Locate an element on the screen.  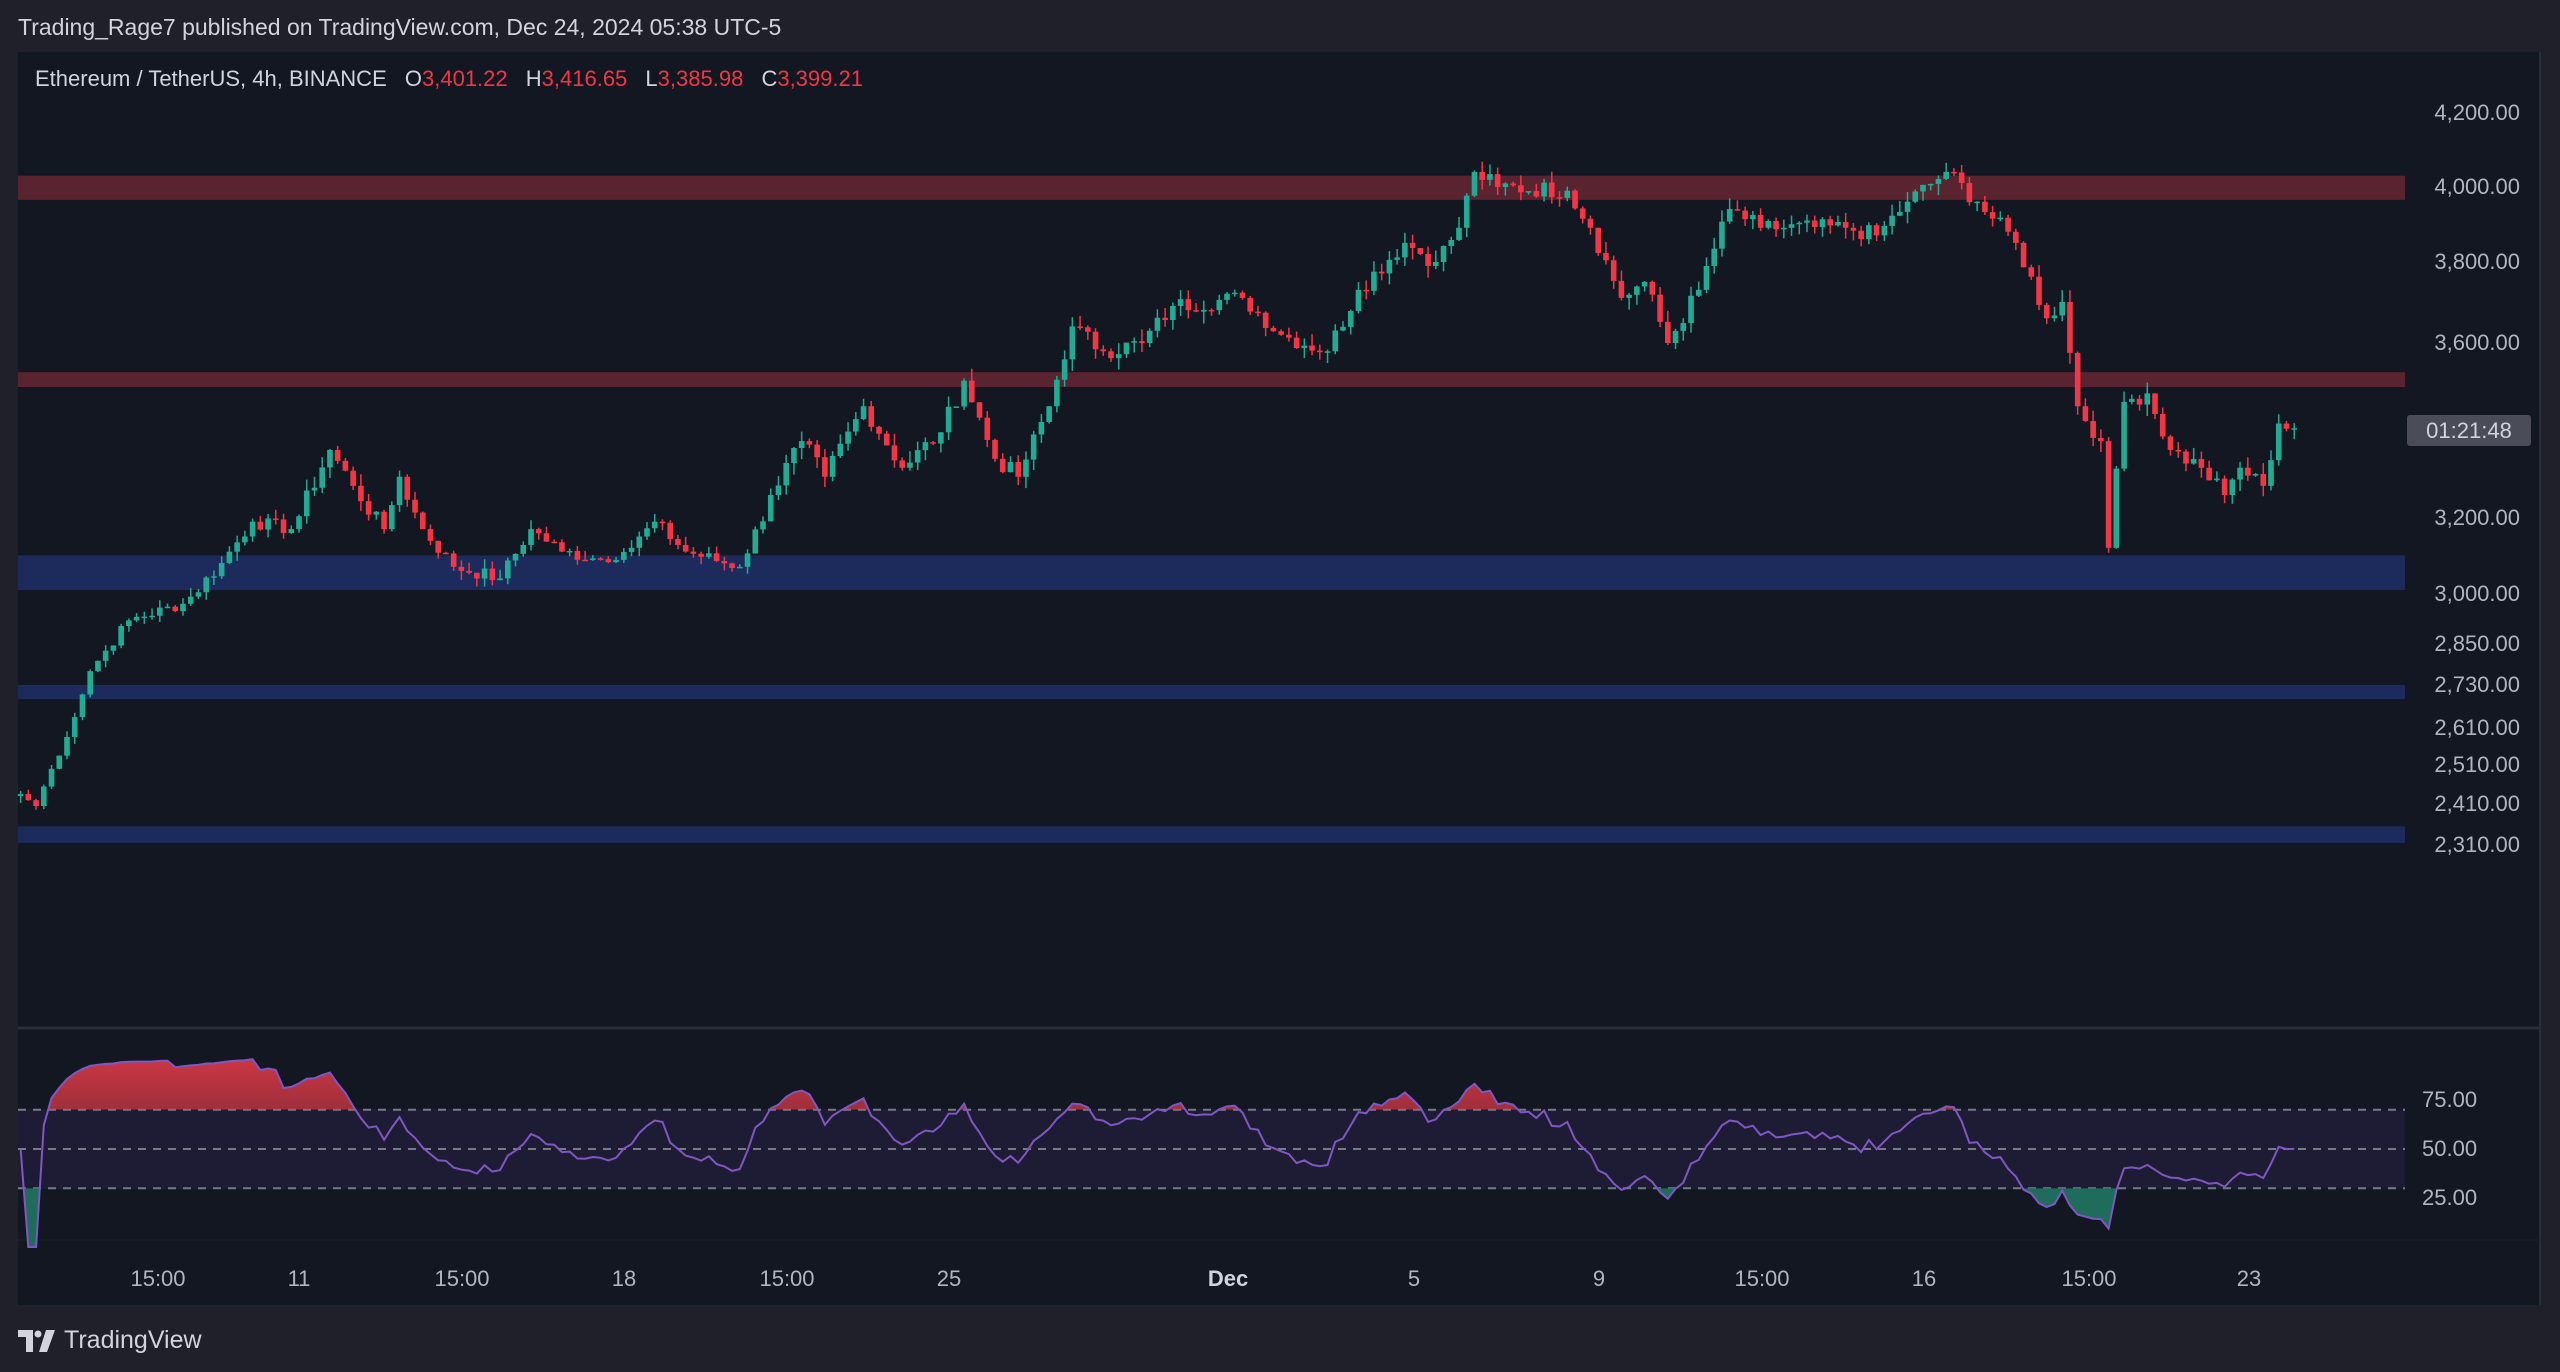
price-tick-label: 2,610.00 is located at coordinates (2477, 727).